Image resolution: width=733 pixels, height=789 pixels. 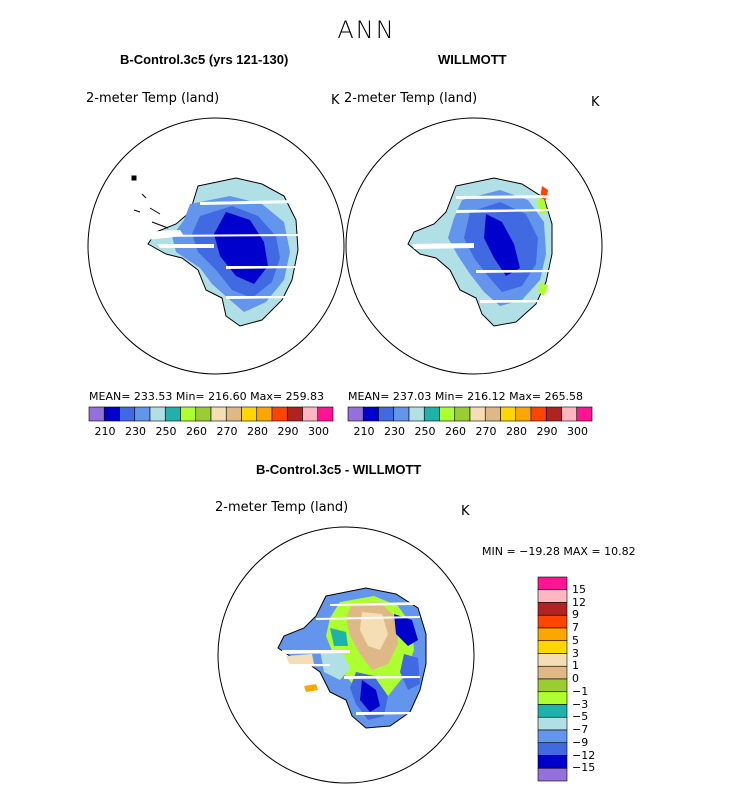 What do you see at coordinates (516, 431) in the screenshot?
I see `panel2-colorbar-tick-label: 280` at bounding box center [516, 431].